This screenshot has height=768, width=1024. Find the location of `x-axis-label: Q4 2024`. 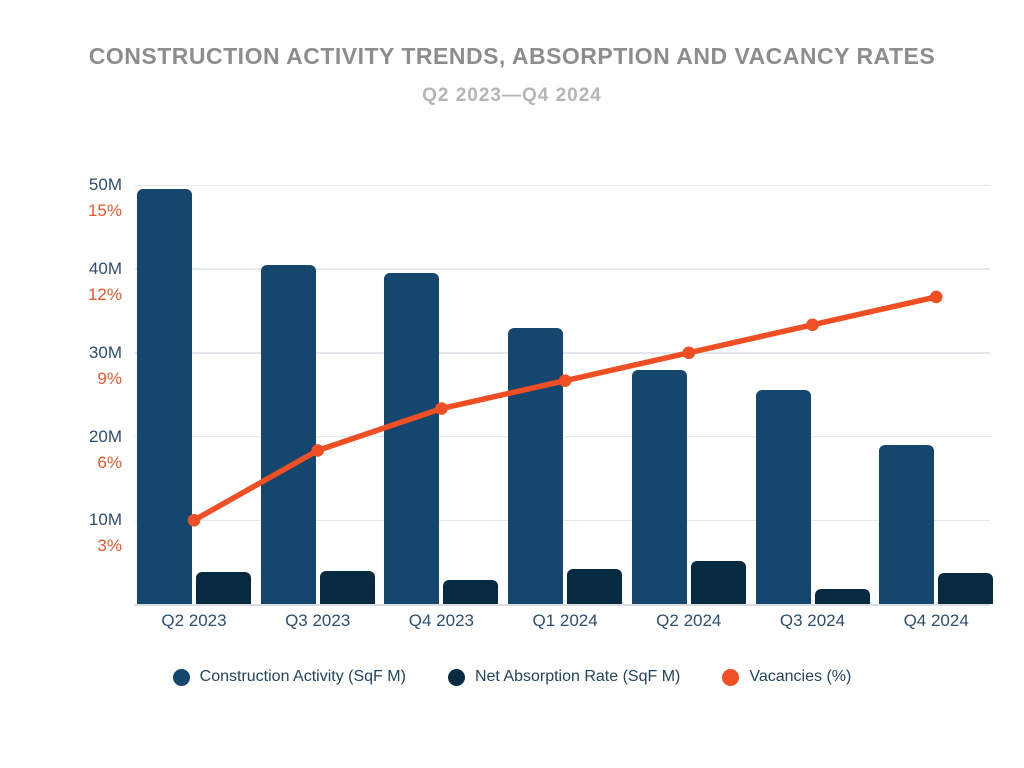

x-axis-label: Q4 2024 is located at coordinates (936, 620).